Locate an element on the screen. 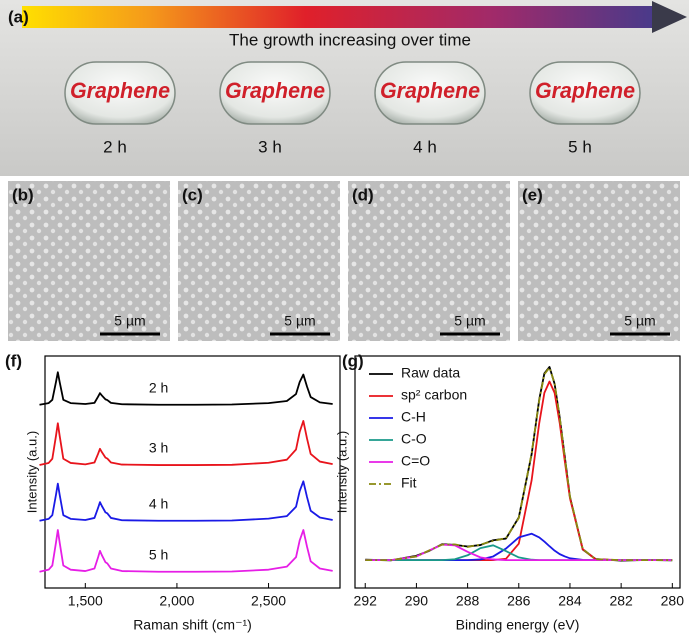 The width and height of the screenshot is (689, 637). legend-label: C=O is located at coordinates (415, 461).